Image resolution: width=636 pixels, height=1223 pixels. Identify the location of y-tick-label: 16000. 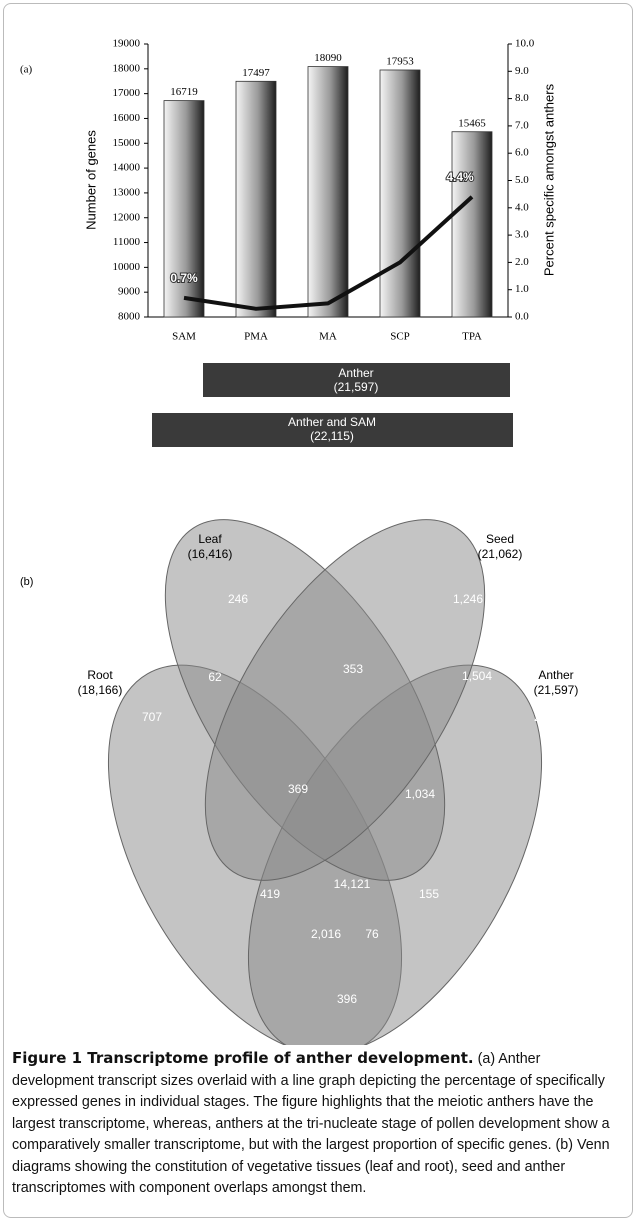
(127, 118).